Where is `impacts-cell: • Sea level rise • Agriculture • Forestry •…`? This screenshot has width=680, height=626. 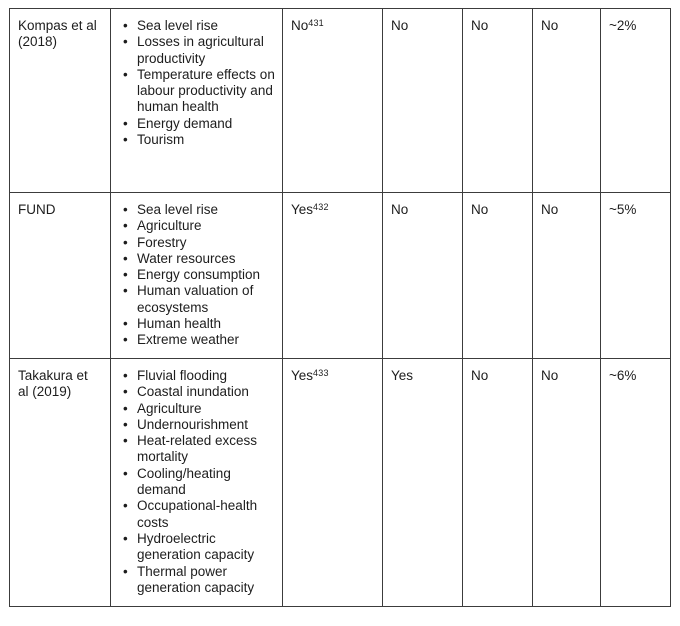 impacts-cell: • Sea level rise • Agriculture • Forestry •… is located at coordinates (196, 275).